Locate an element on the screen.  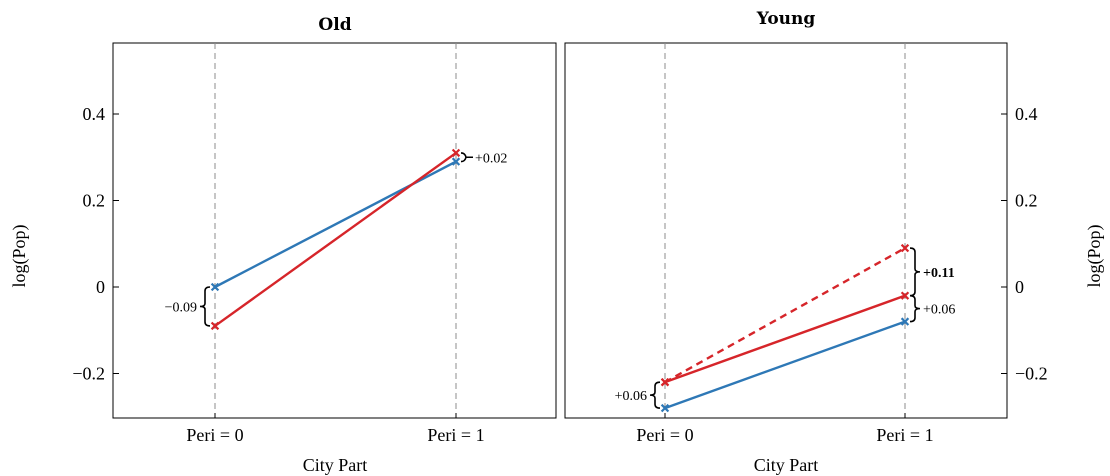
panel-title: Young is located at coordinates (786, 19).